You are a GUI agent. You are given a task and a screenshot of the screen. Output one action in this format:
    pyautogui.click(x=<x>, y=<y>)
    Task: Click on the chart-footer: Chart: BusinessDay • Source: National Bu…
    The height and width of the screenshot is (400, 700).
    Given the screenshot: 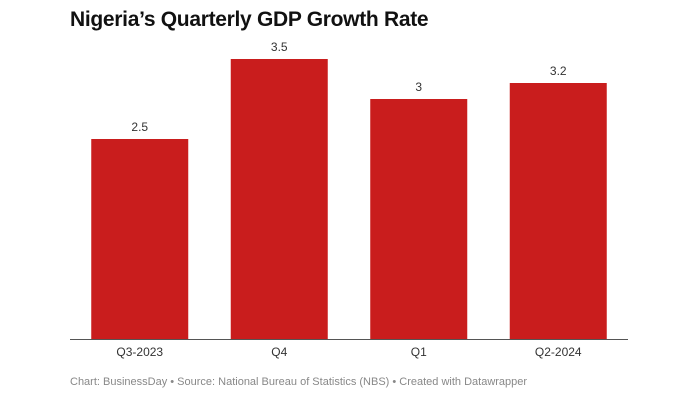 What is the action you would take?
    pyautogui.click(x=299, y=382)
    